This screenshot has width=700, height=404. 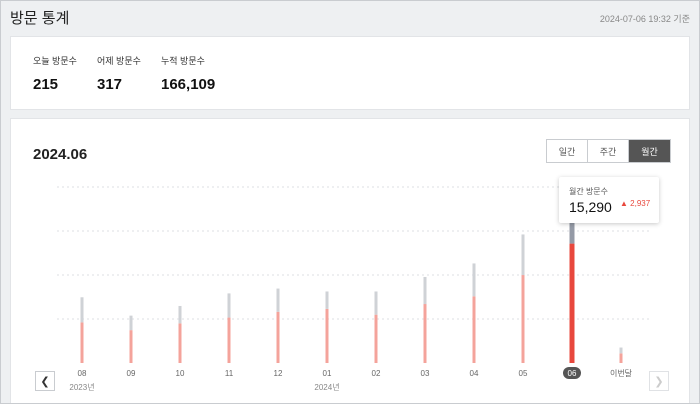 What do you see at coordinates (188, 84) in the screenshot?
I see `total-visits-value: 166,109` at bounding box center [188, 84].